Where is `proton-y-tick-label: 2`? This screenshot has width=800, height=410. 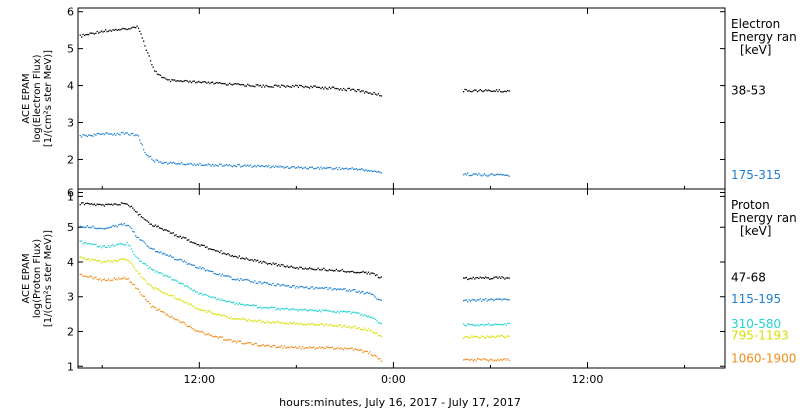 proton-y-tick-label: 2 is located at coordinates (70, 332).